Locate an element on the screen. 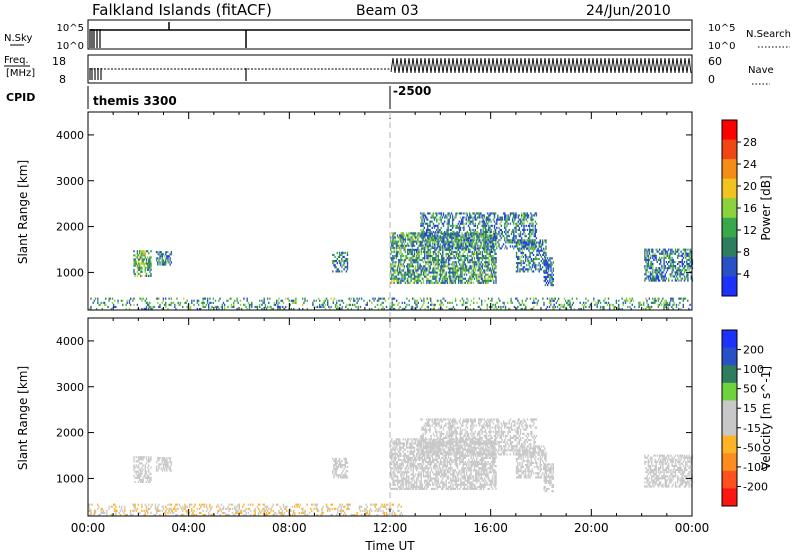 Image resolution: width=800 pixels, height=554 pixels. freq-label: Freq. is located at coordinates (16, 60).